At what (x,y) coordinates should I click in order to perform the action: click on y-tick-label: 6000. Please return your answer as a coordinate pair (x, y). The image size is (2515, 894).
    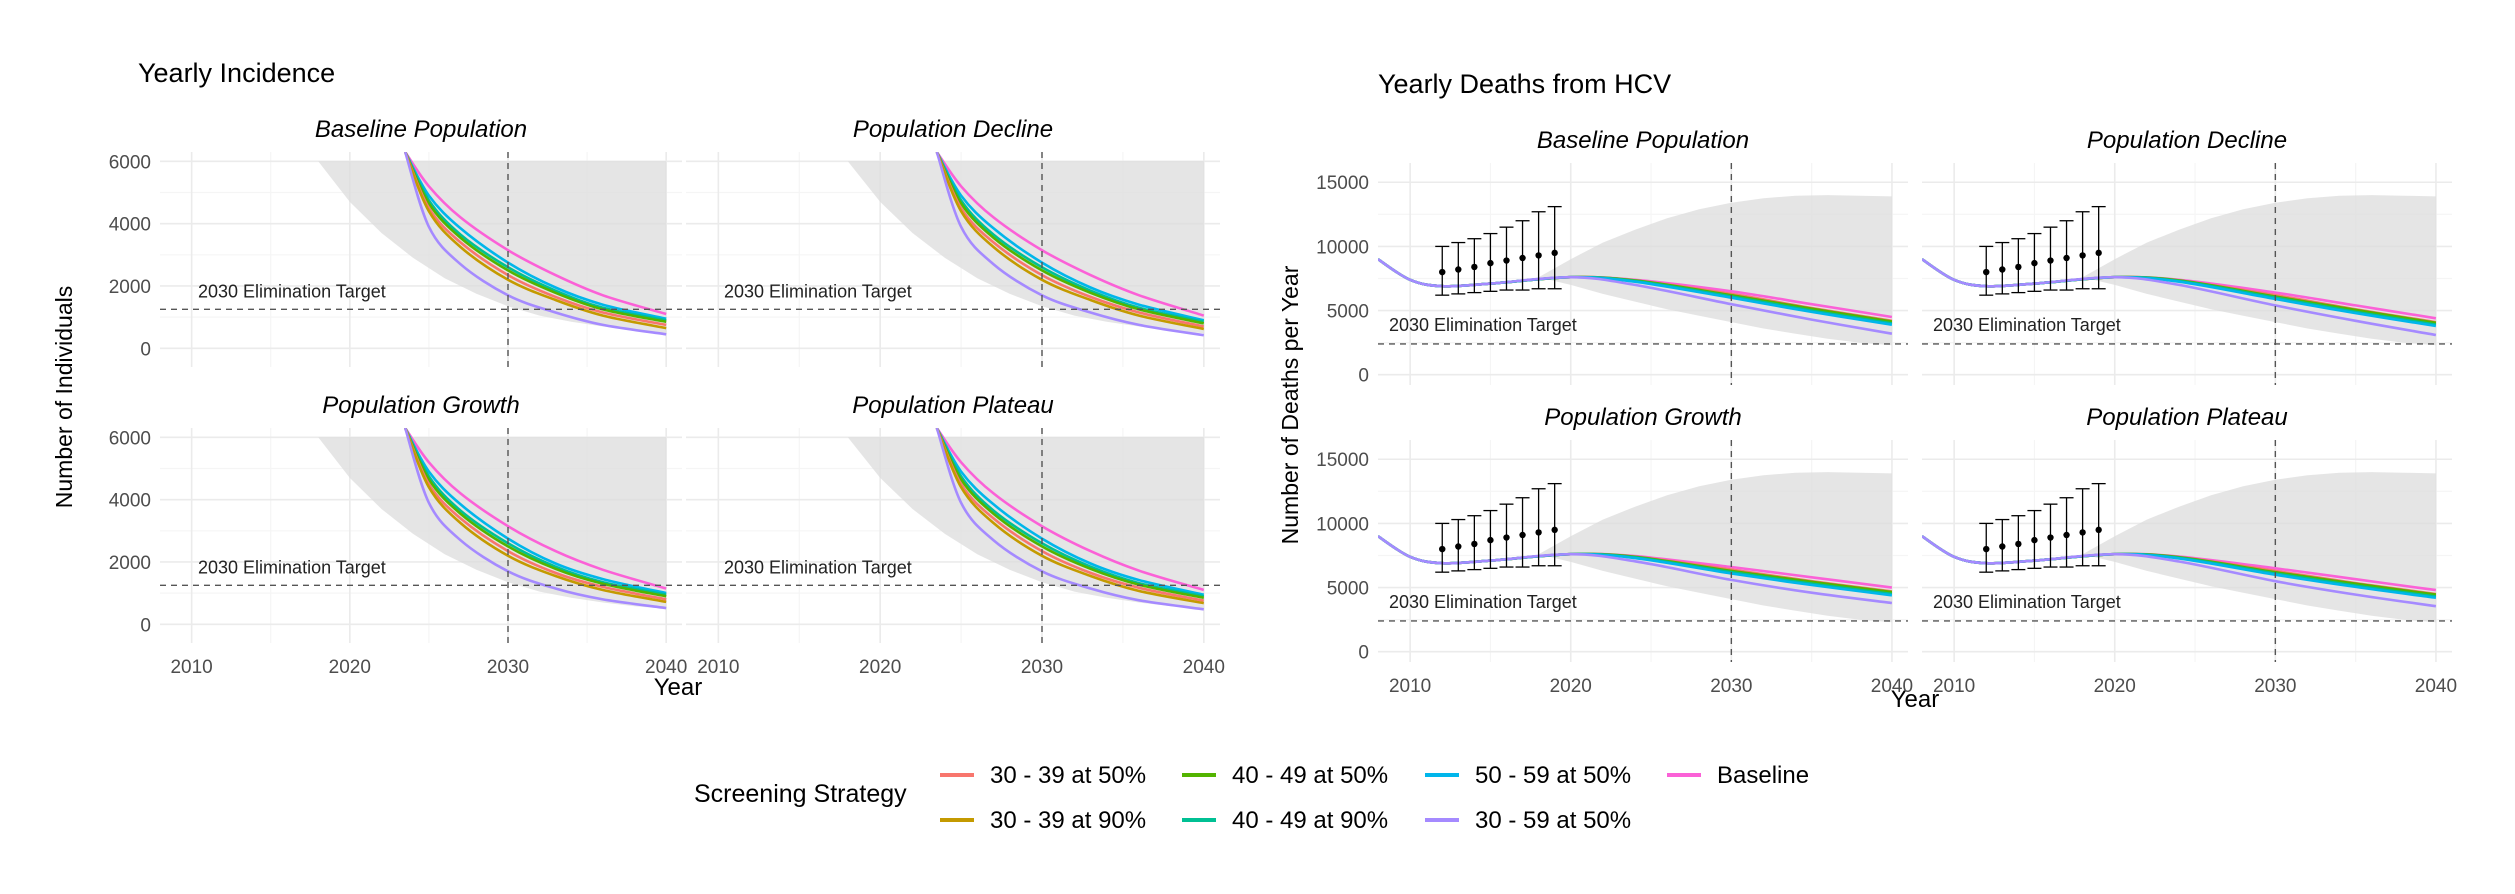
    Looking at the image, I should click on (130, 438).